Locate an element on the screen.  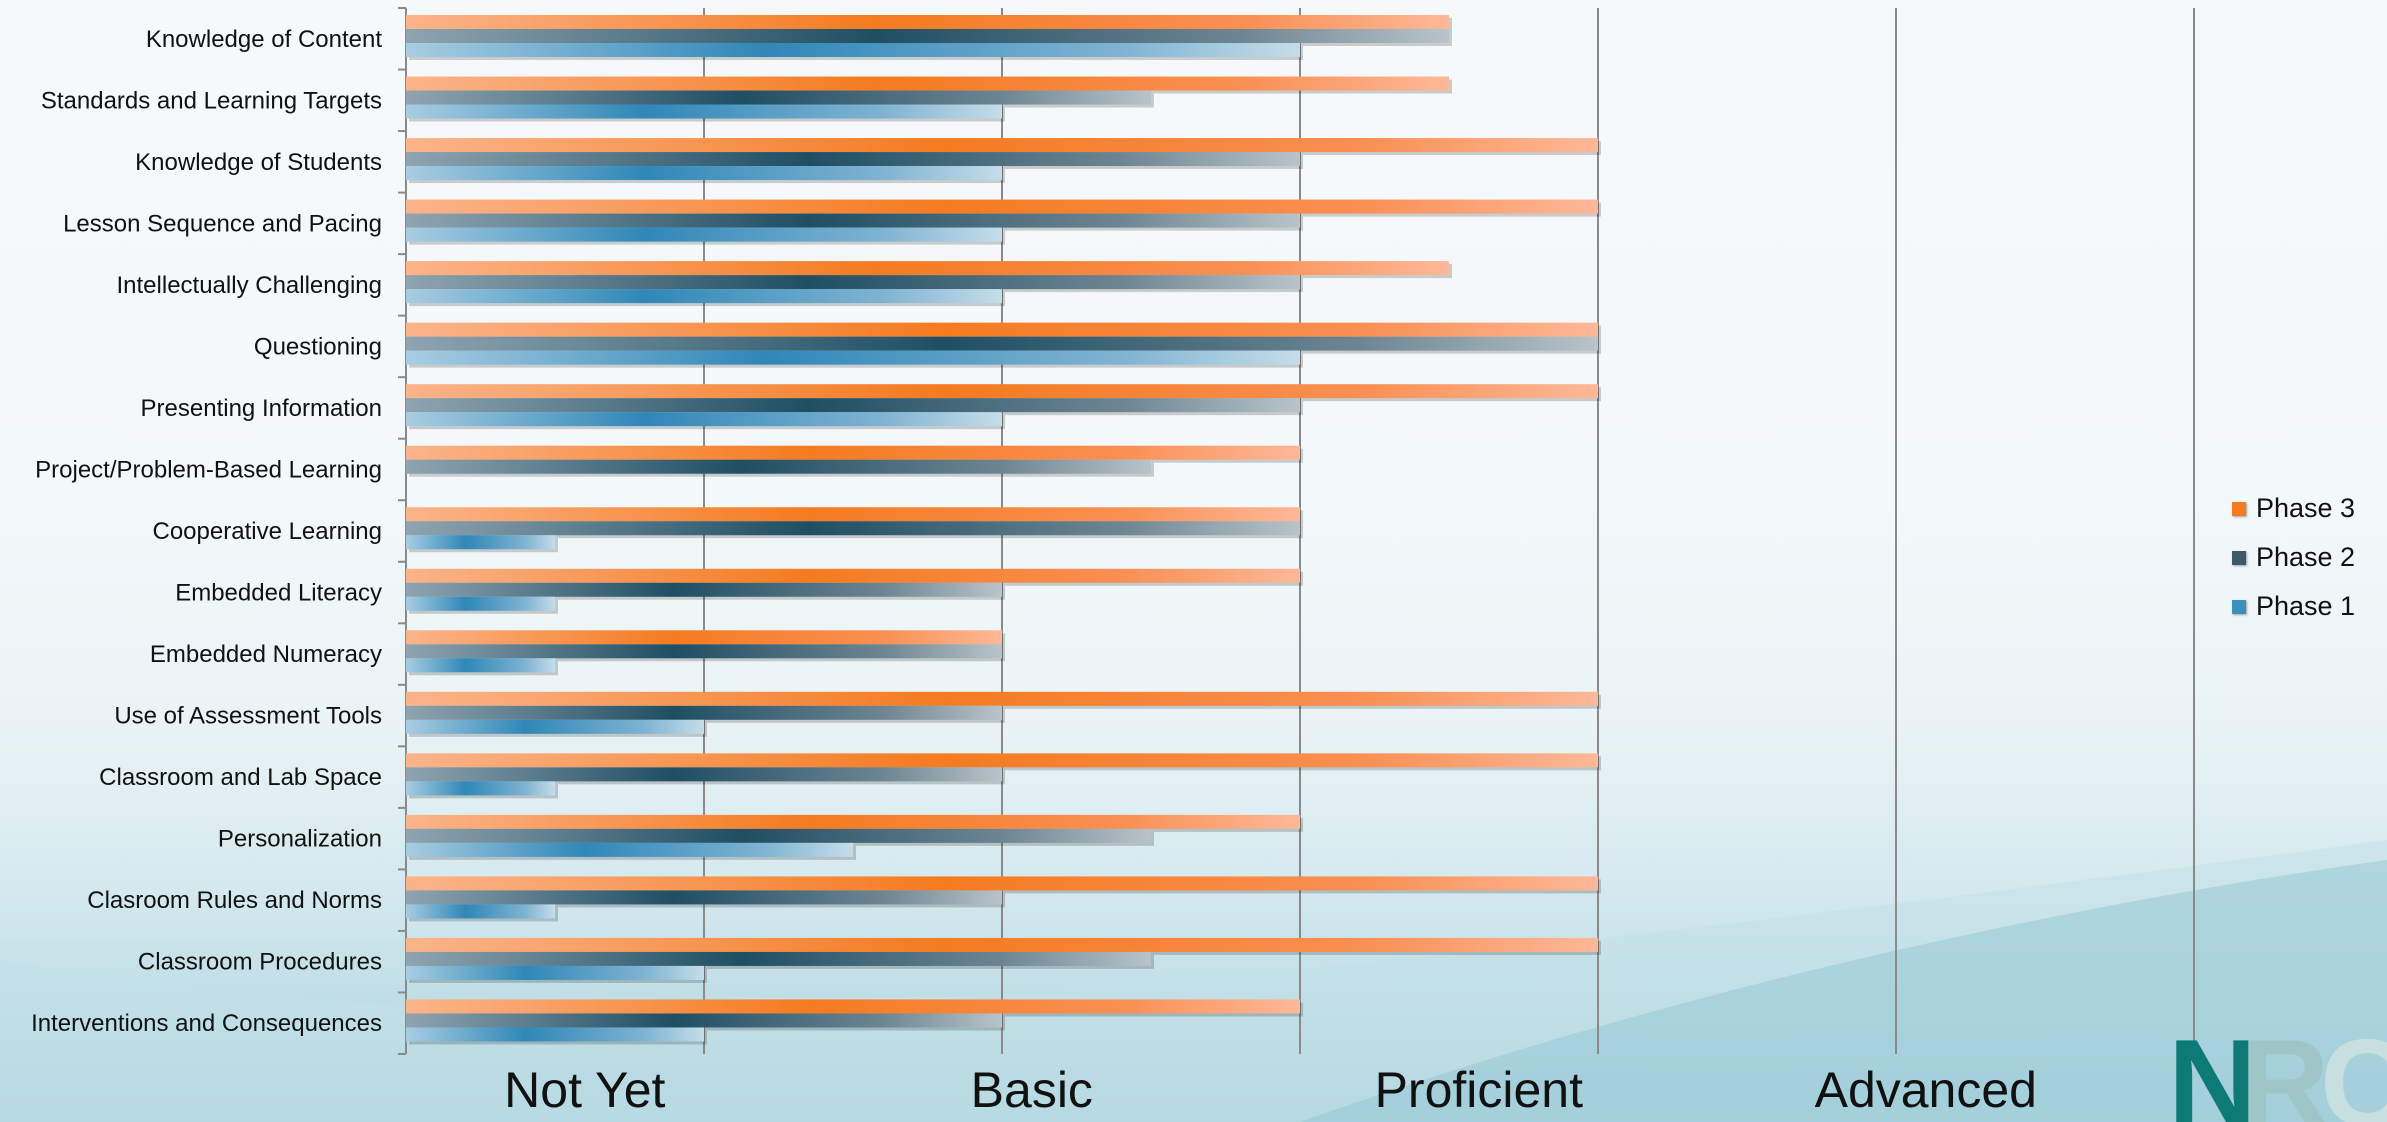
category-label: Knowledge of Students is located at coordinates (258, 162).